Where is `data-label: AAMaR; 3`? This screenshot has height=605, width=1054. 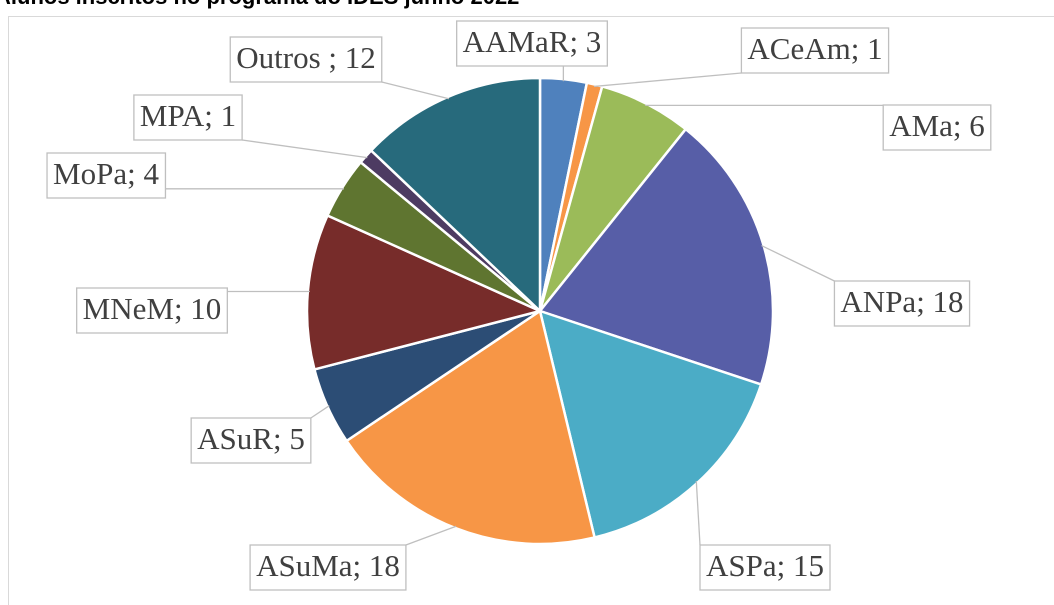
data-label: AAMaR; 3 is located at coordinates (532, 41).